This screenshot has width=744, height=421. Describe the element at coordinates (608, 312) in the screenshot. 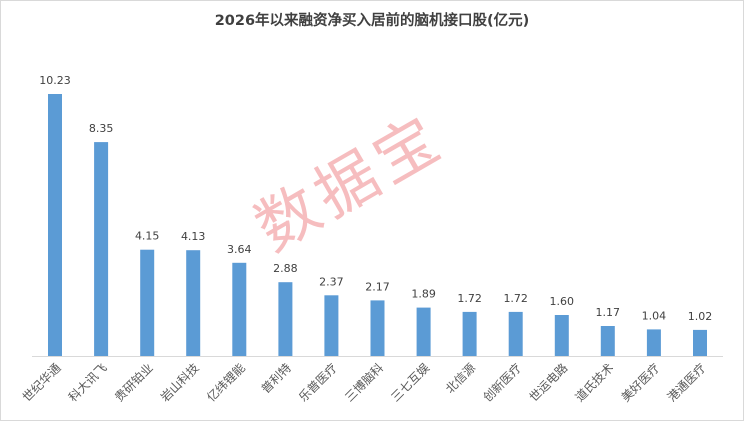

I see `data-label: 1.17` at that location.